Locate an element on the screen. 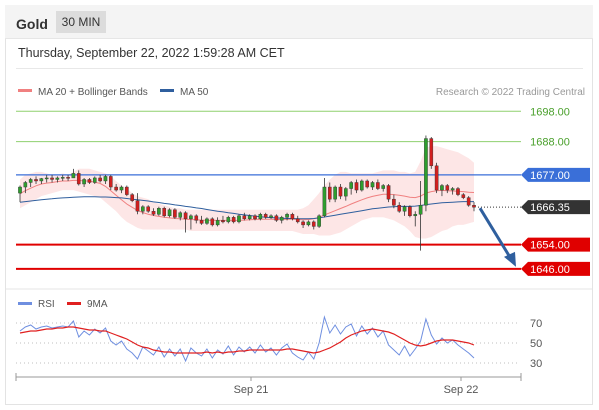 The image size is (599, 410). pivot-label: 1677.00 is located at coordinates (550, 176).